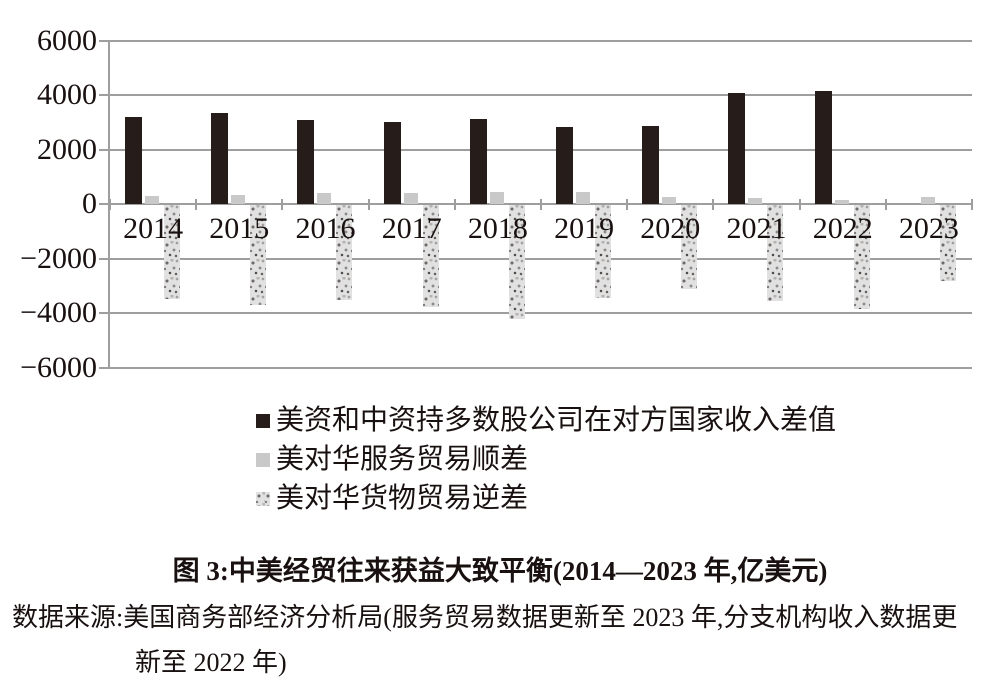 The image size is (1000, 693). What do you see at coordinates (325, 228) in the screenshot?
I see `x-tick-label: 2016` at bounding box center [325, 228].